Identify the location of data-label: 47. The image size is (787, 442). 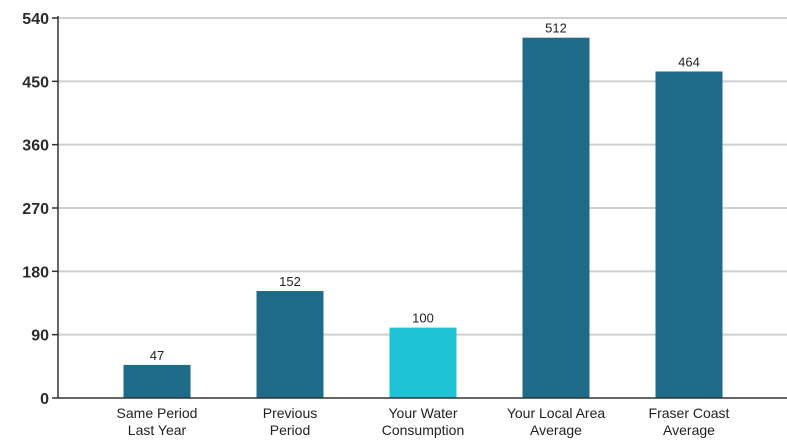
(157, 355).